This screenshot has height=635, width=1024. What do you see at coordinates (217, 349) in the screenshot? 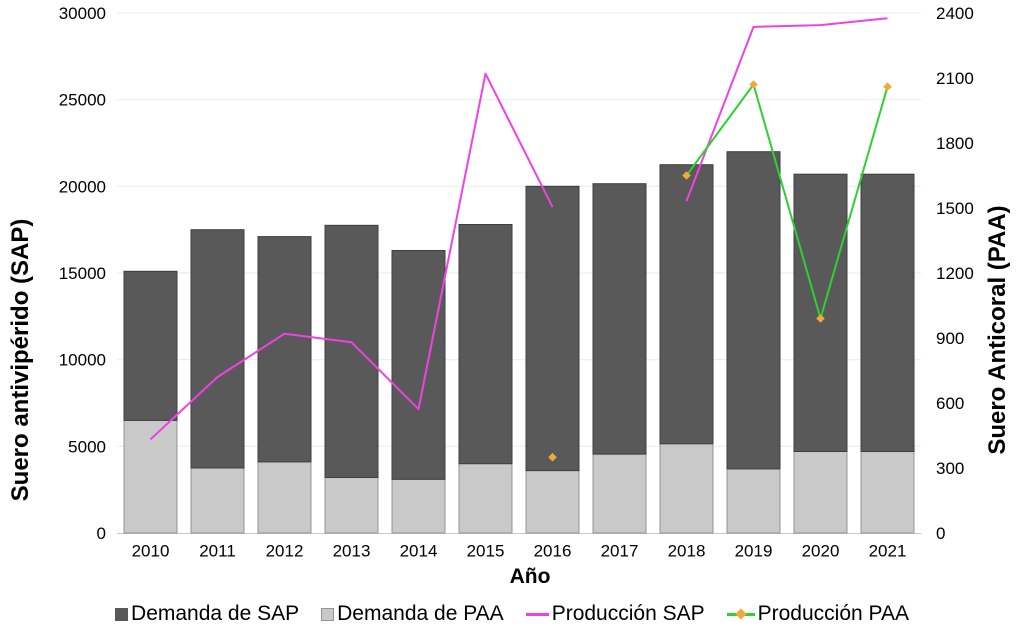
I see `bar-demanda-sap-2011` at bounding box center [217, 349].